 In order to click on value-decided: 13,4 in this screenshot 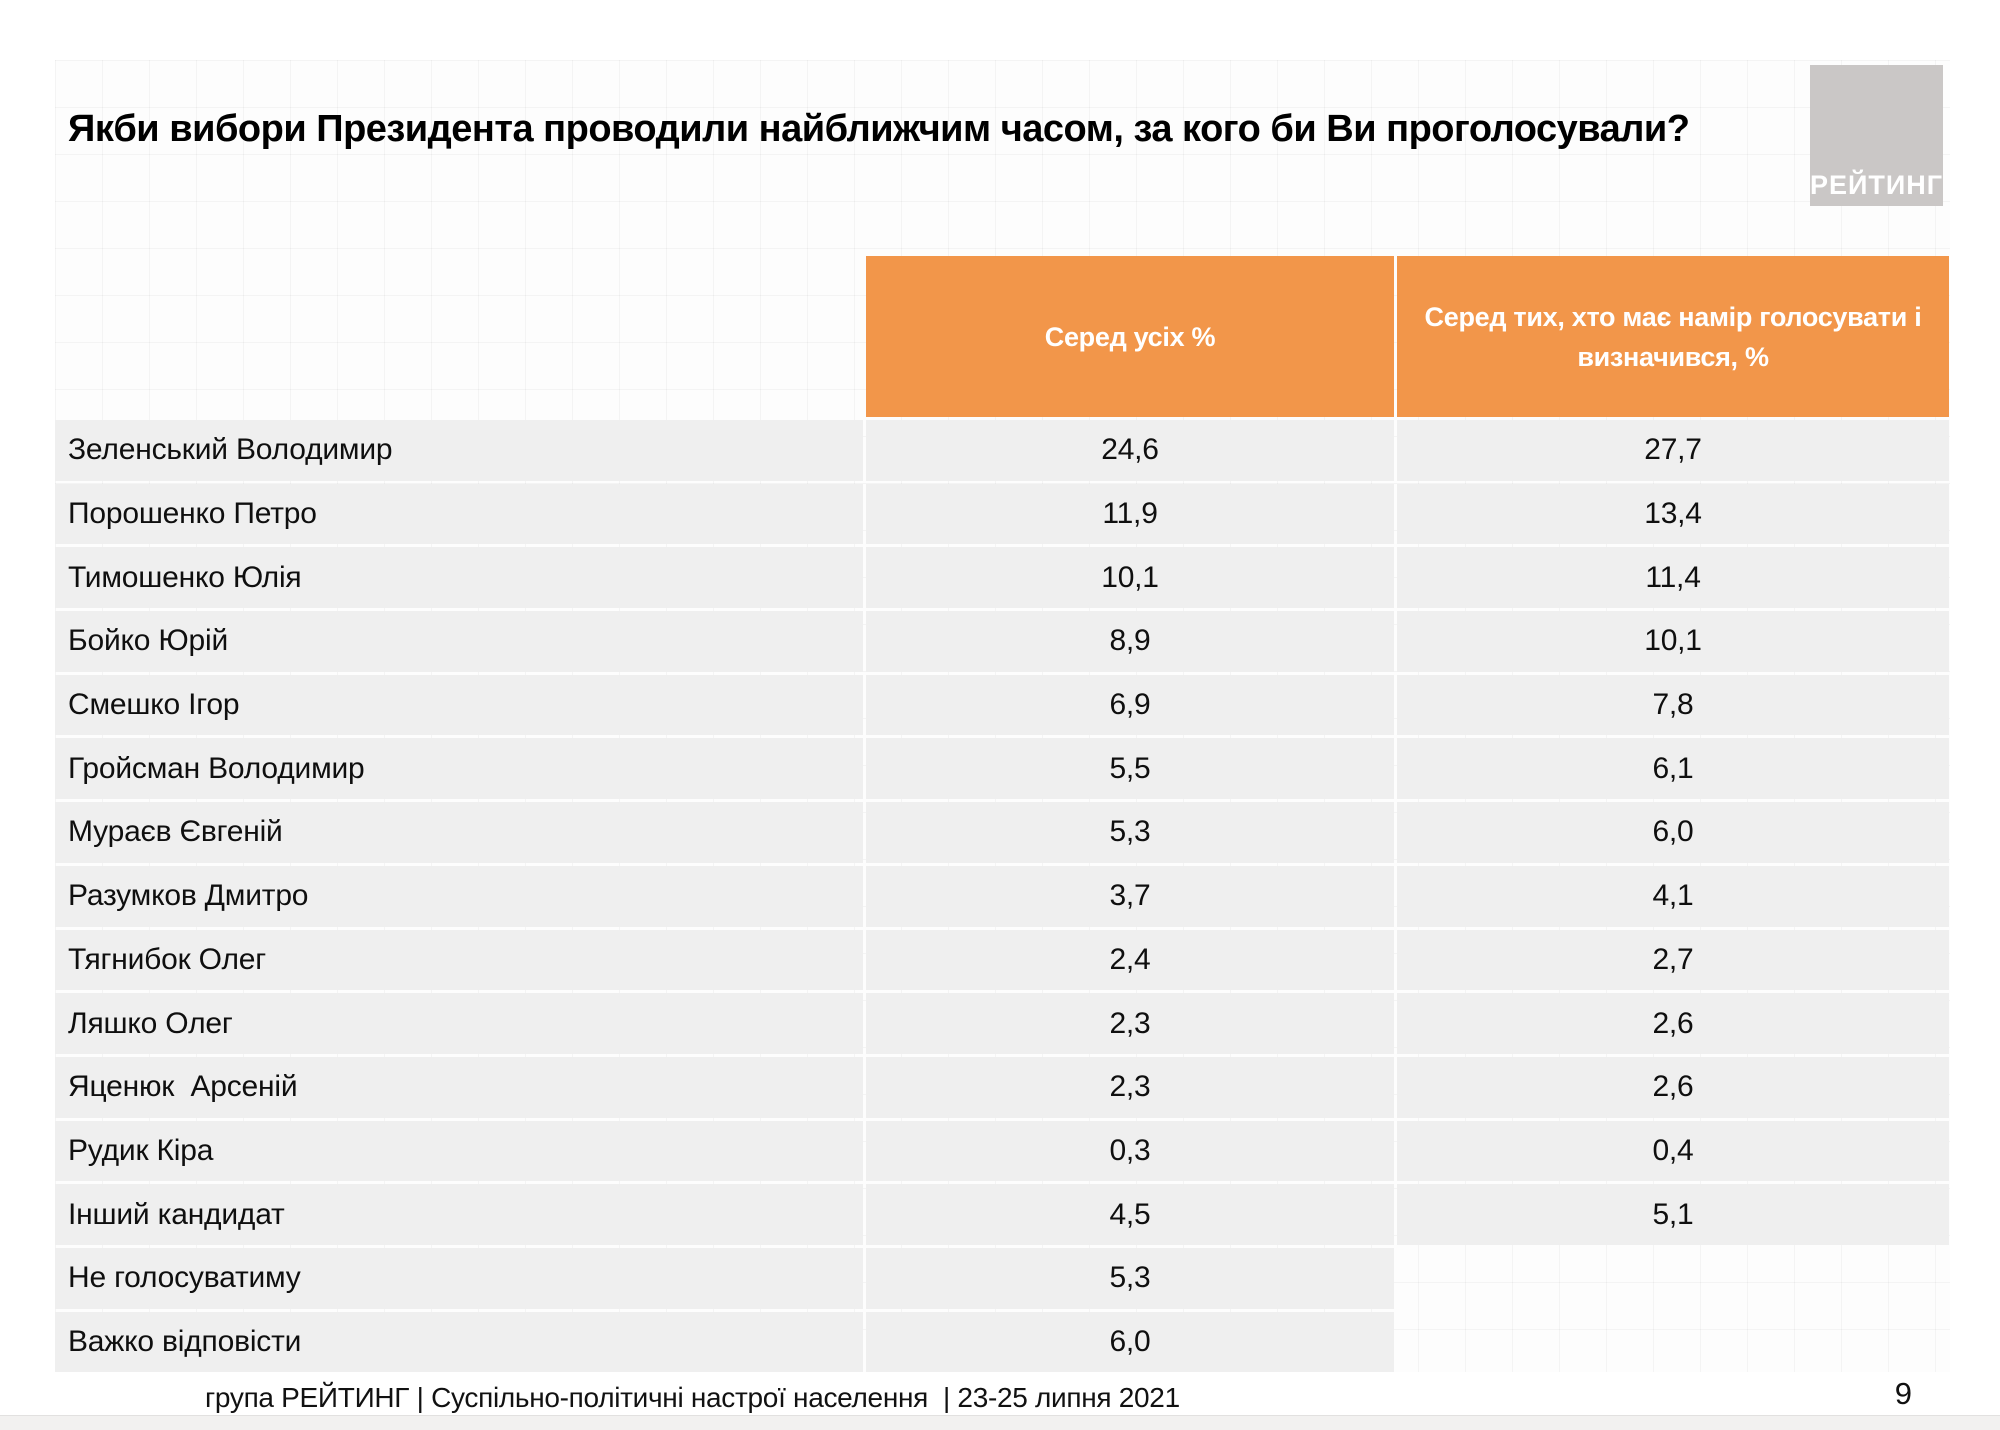, I will do `click(1673, 514)`.